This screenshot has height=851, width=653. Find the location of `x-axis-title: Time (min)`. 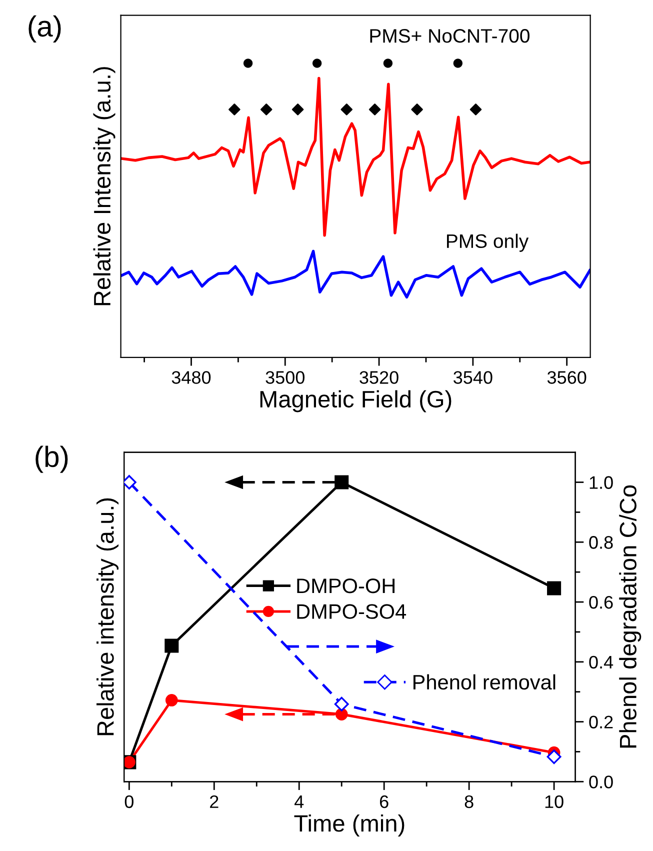

x-axis-title: Time (min) is located at coordinates (349, 825).